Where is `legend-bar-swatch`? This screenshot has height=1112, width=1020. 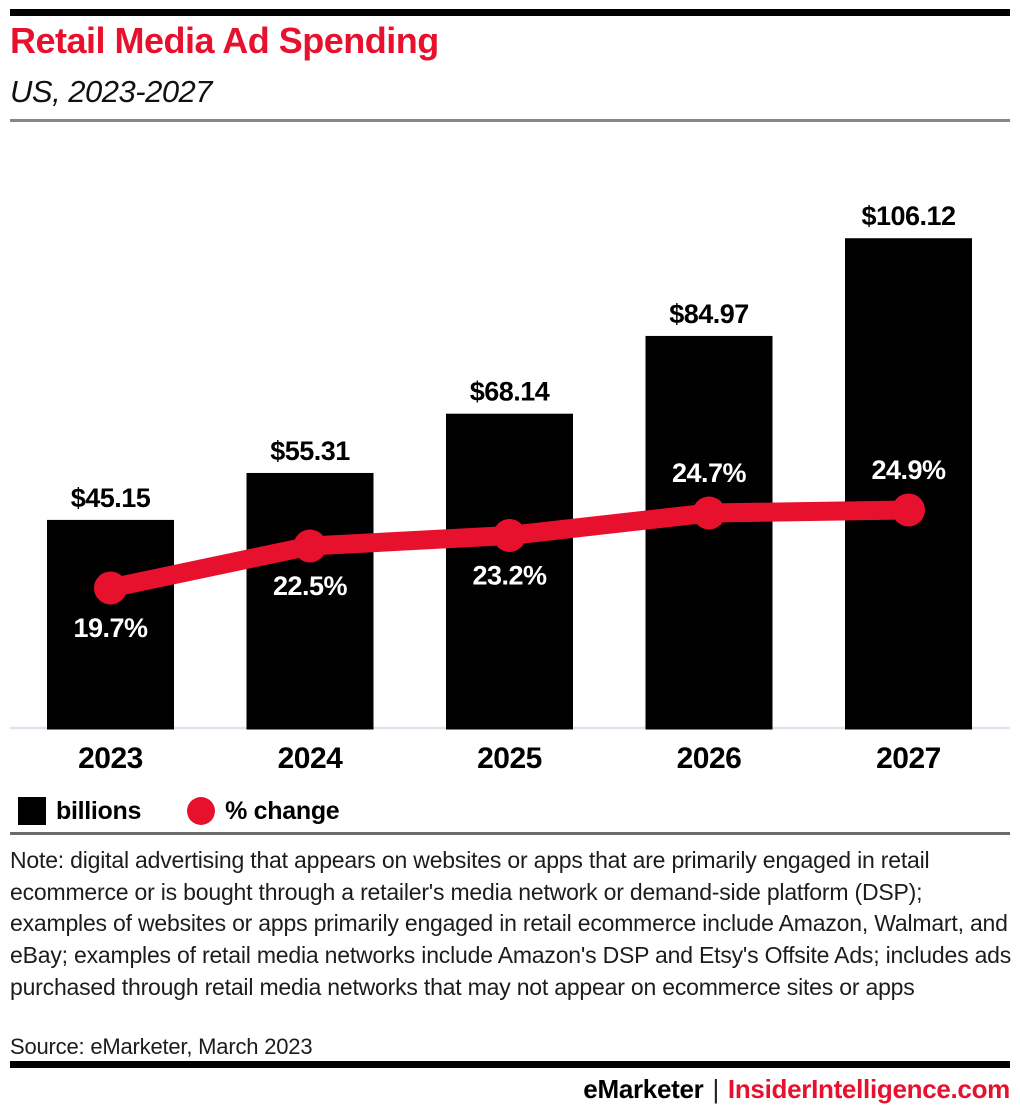 legend-bar-swatch is located at coordinates (32, 811).